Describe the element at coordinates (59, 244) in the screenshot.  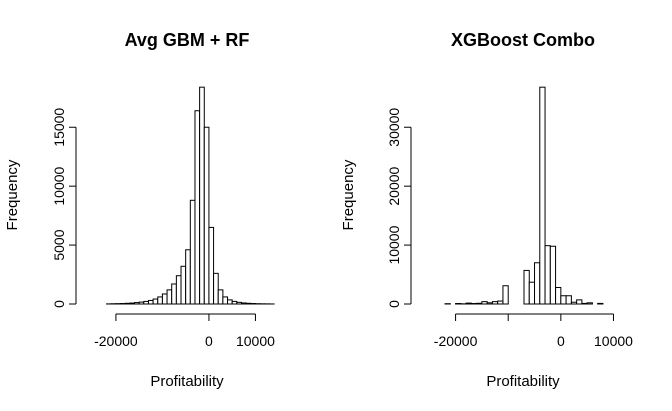
I see `y-tick-label: 5000` at that location.